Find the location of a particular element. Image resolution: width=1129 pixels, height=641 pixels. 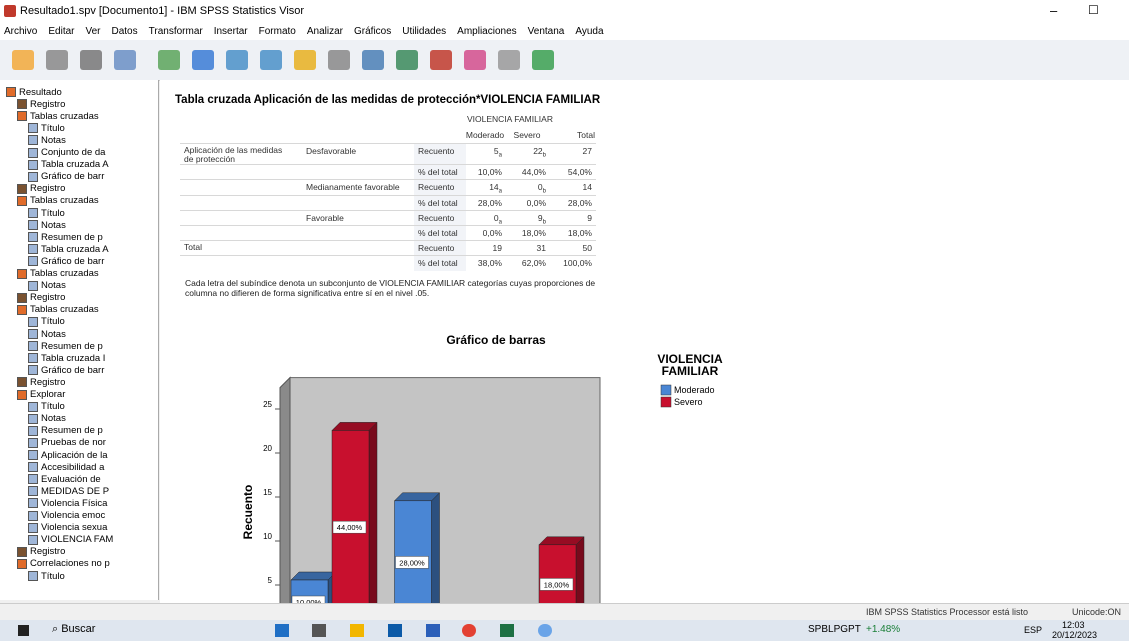

cell-text: 27 is located at coordinates (587, 151).